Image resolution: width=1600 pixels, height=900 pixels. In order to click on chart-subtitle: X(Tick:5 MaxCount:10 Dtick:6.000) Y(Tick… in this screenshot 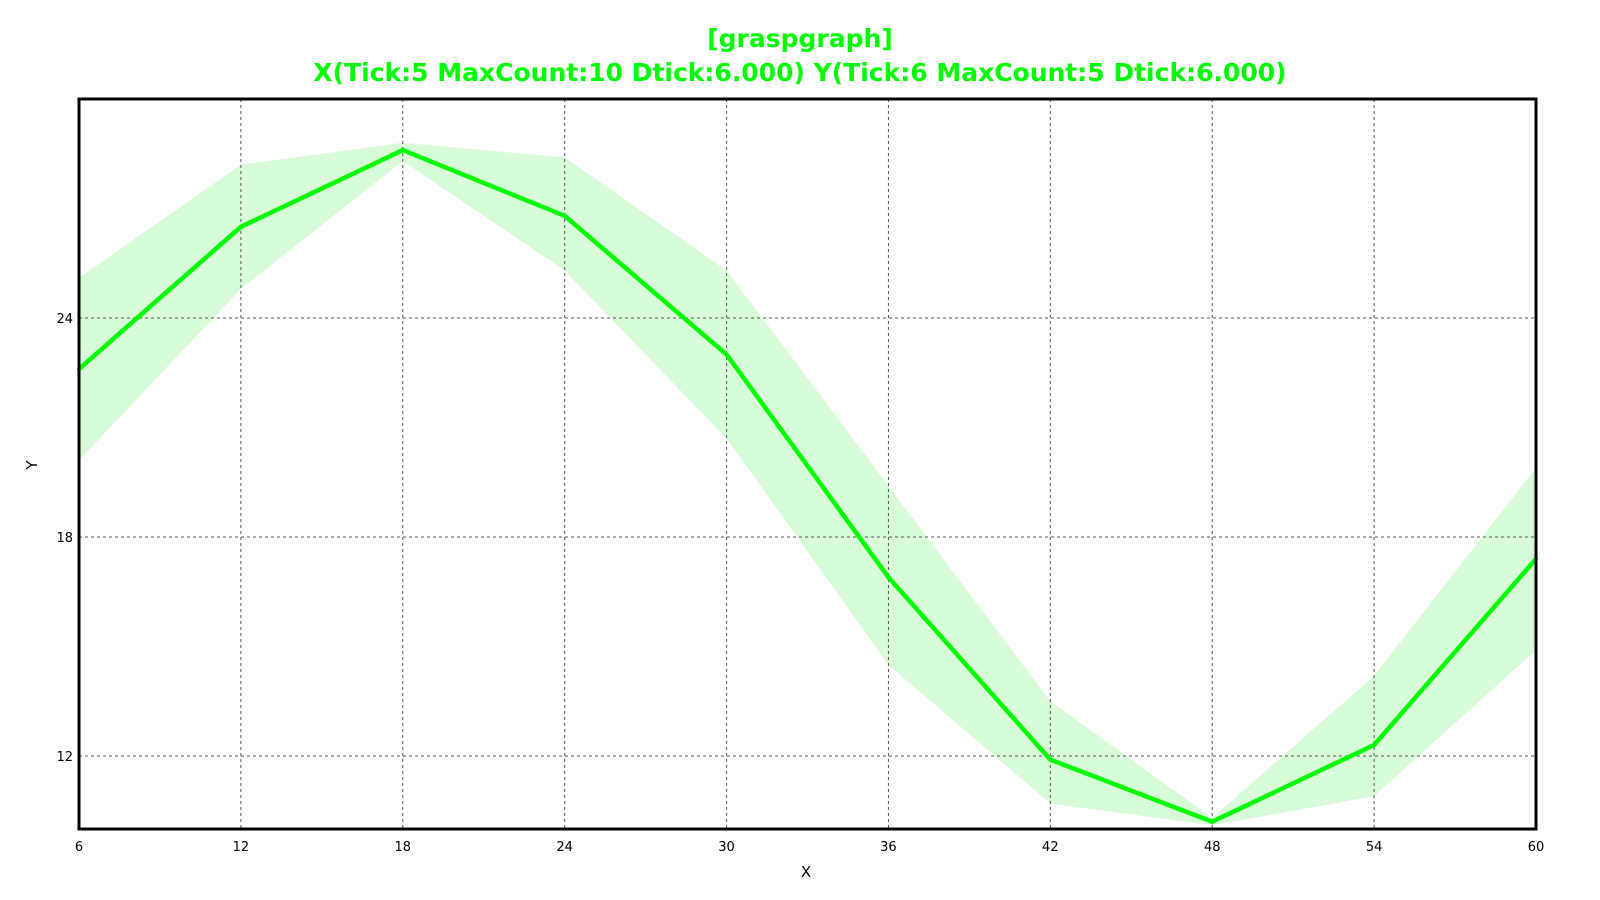, I will do `click(800, 72)`.